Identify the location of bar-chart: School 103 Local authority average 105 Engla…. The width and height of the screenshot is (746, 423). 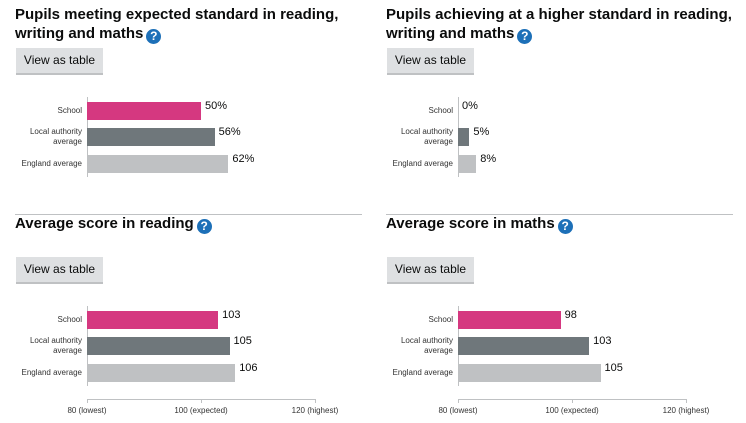
(188, 361).